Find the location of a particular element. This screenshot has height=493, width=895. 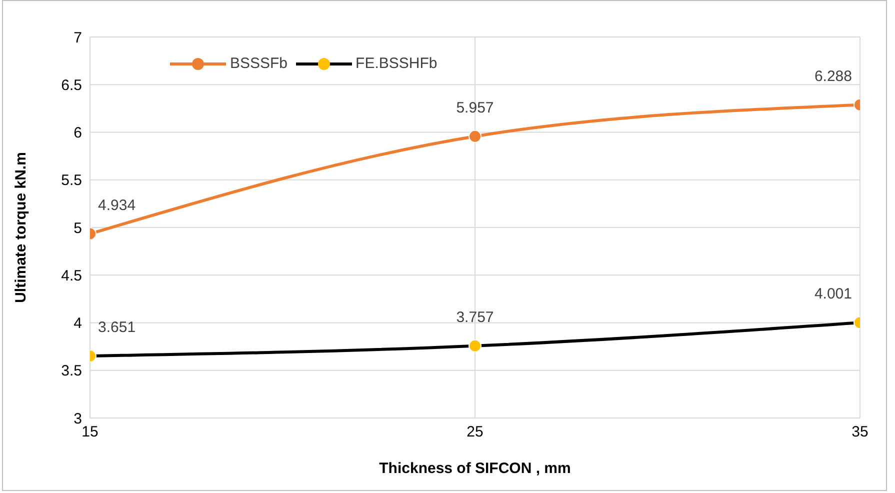

y-tick-label: 7 is located at coordinates (78, 37).